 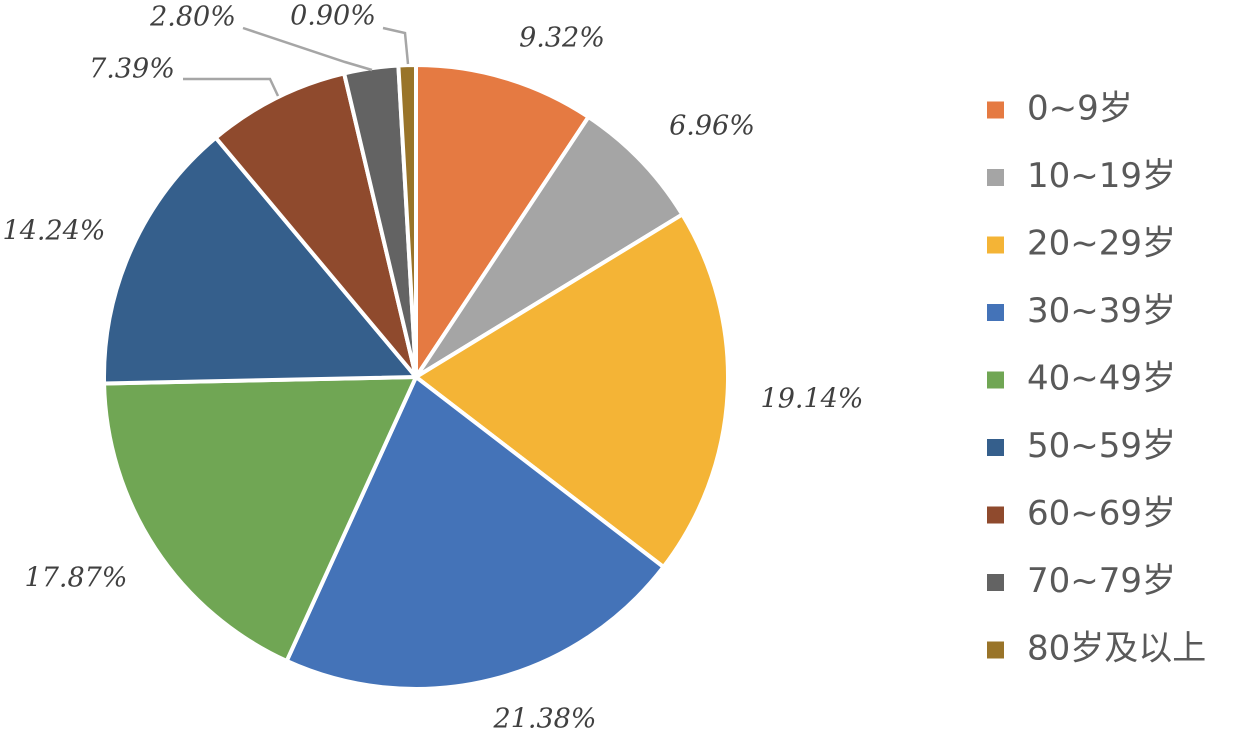 What do you see at coordinates (712, 126) in the screenshot?
I see `data-label-2: 6.96%` at bounding box center [712, 126].